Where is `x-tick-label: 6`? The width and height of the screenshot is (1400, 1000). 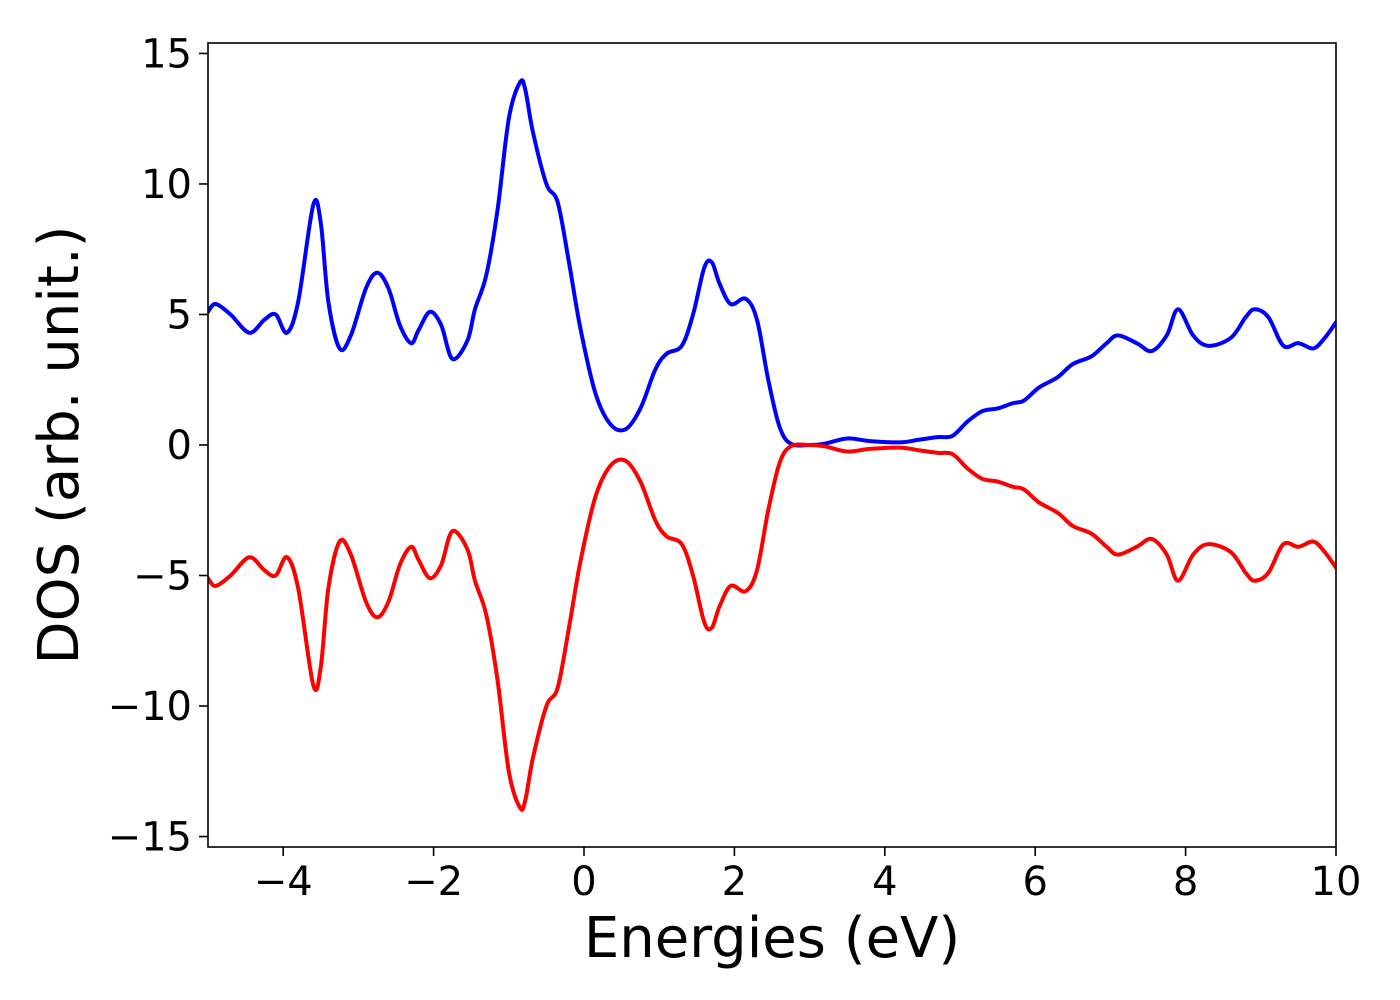 x-tick-label: 6 is located at coordinates (1034, 882).